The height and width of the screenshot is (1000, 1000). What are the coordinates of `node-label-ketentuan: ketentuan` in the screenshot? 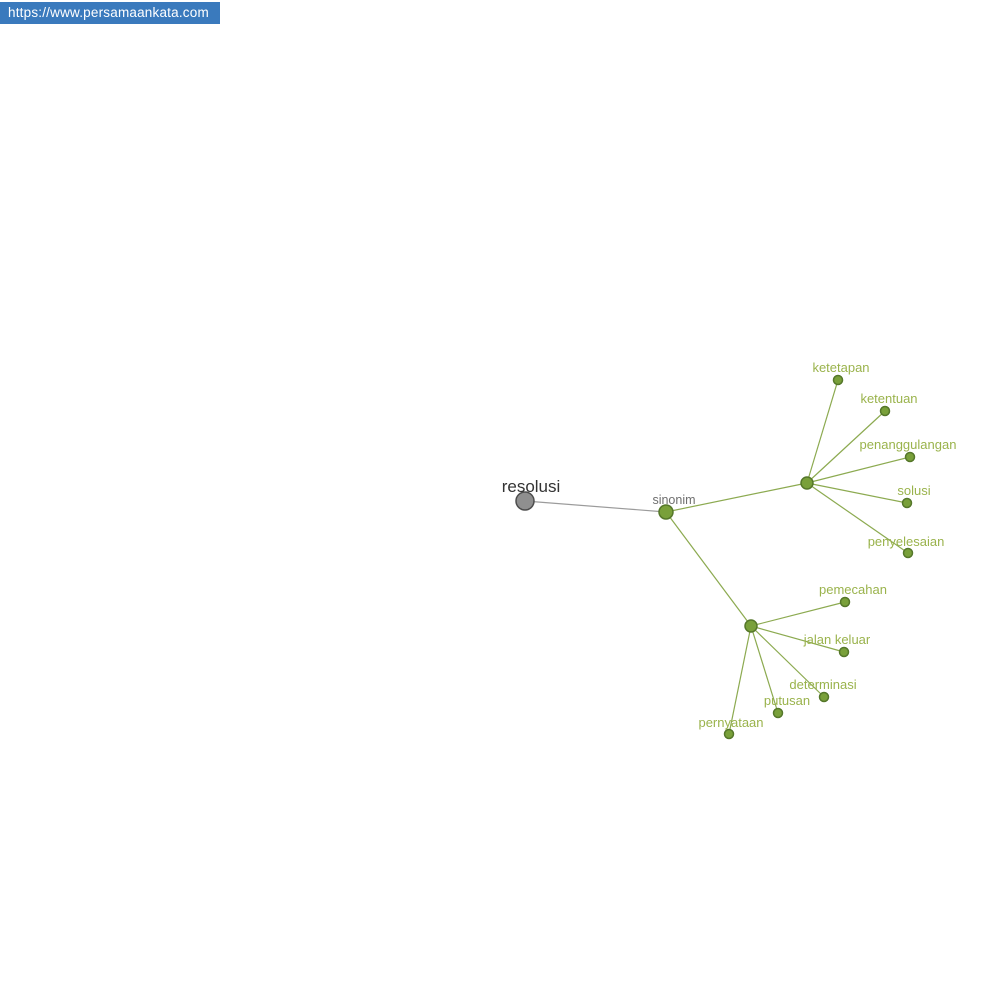 It's located at (888, 398).